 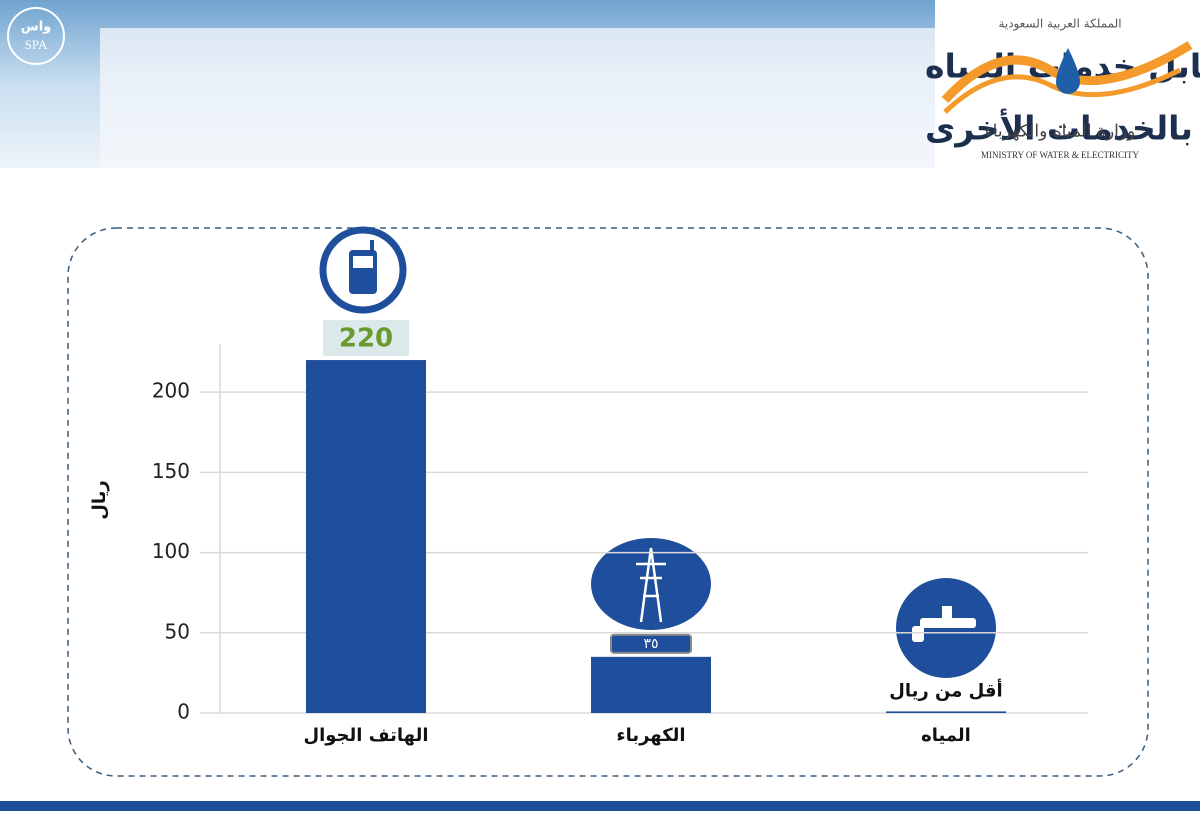 What do you see at coordinates (177, 631) in the screenshot?
I see `y-tick-label: 50` at bounding box center [177, 631].